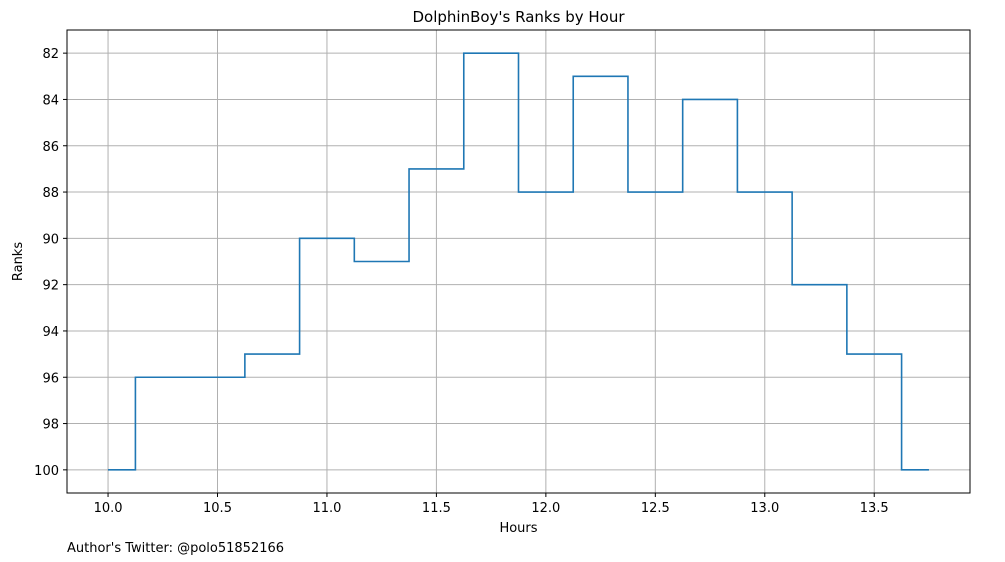 This screenshot has width=1005, height=562. What do you see at coordinates (436, 508) in the screenshot?
I see `x-tick-label: 11.5` at bounding box center [436, 508].